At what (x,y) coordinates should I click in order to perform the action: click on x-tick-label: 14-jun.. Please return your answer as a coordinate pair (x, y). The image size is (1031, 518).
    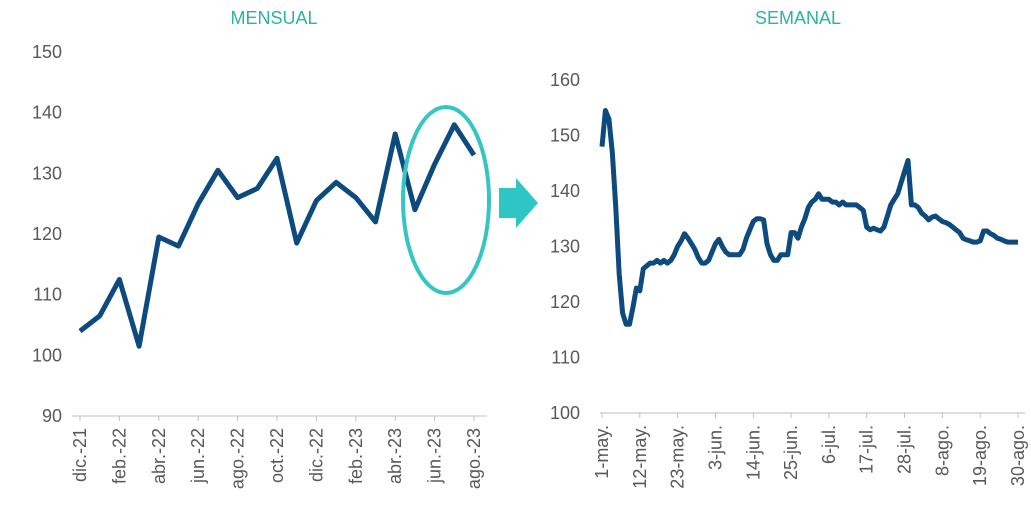
    Looking at the image, I should click on (753, 452).